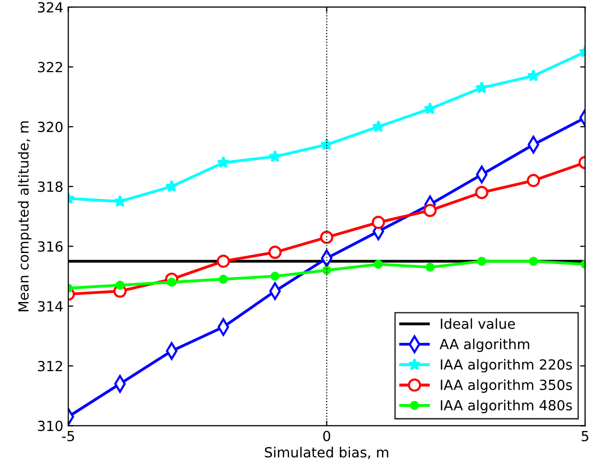 Image resolution: width=594 pixels, height=473 pixels. I want to click on y-tick-label: 314, so click(50, 306).